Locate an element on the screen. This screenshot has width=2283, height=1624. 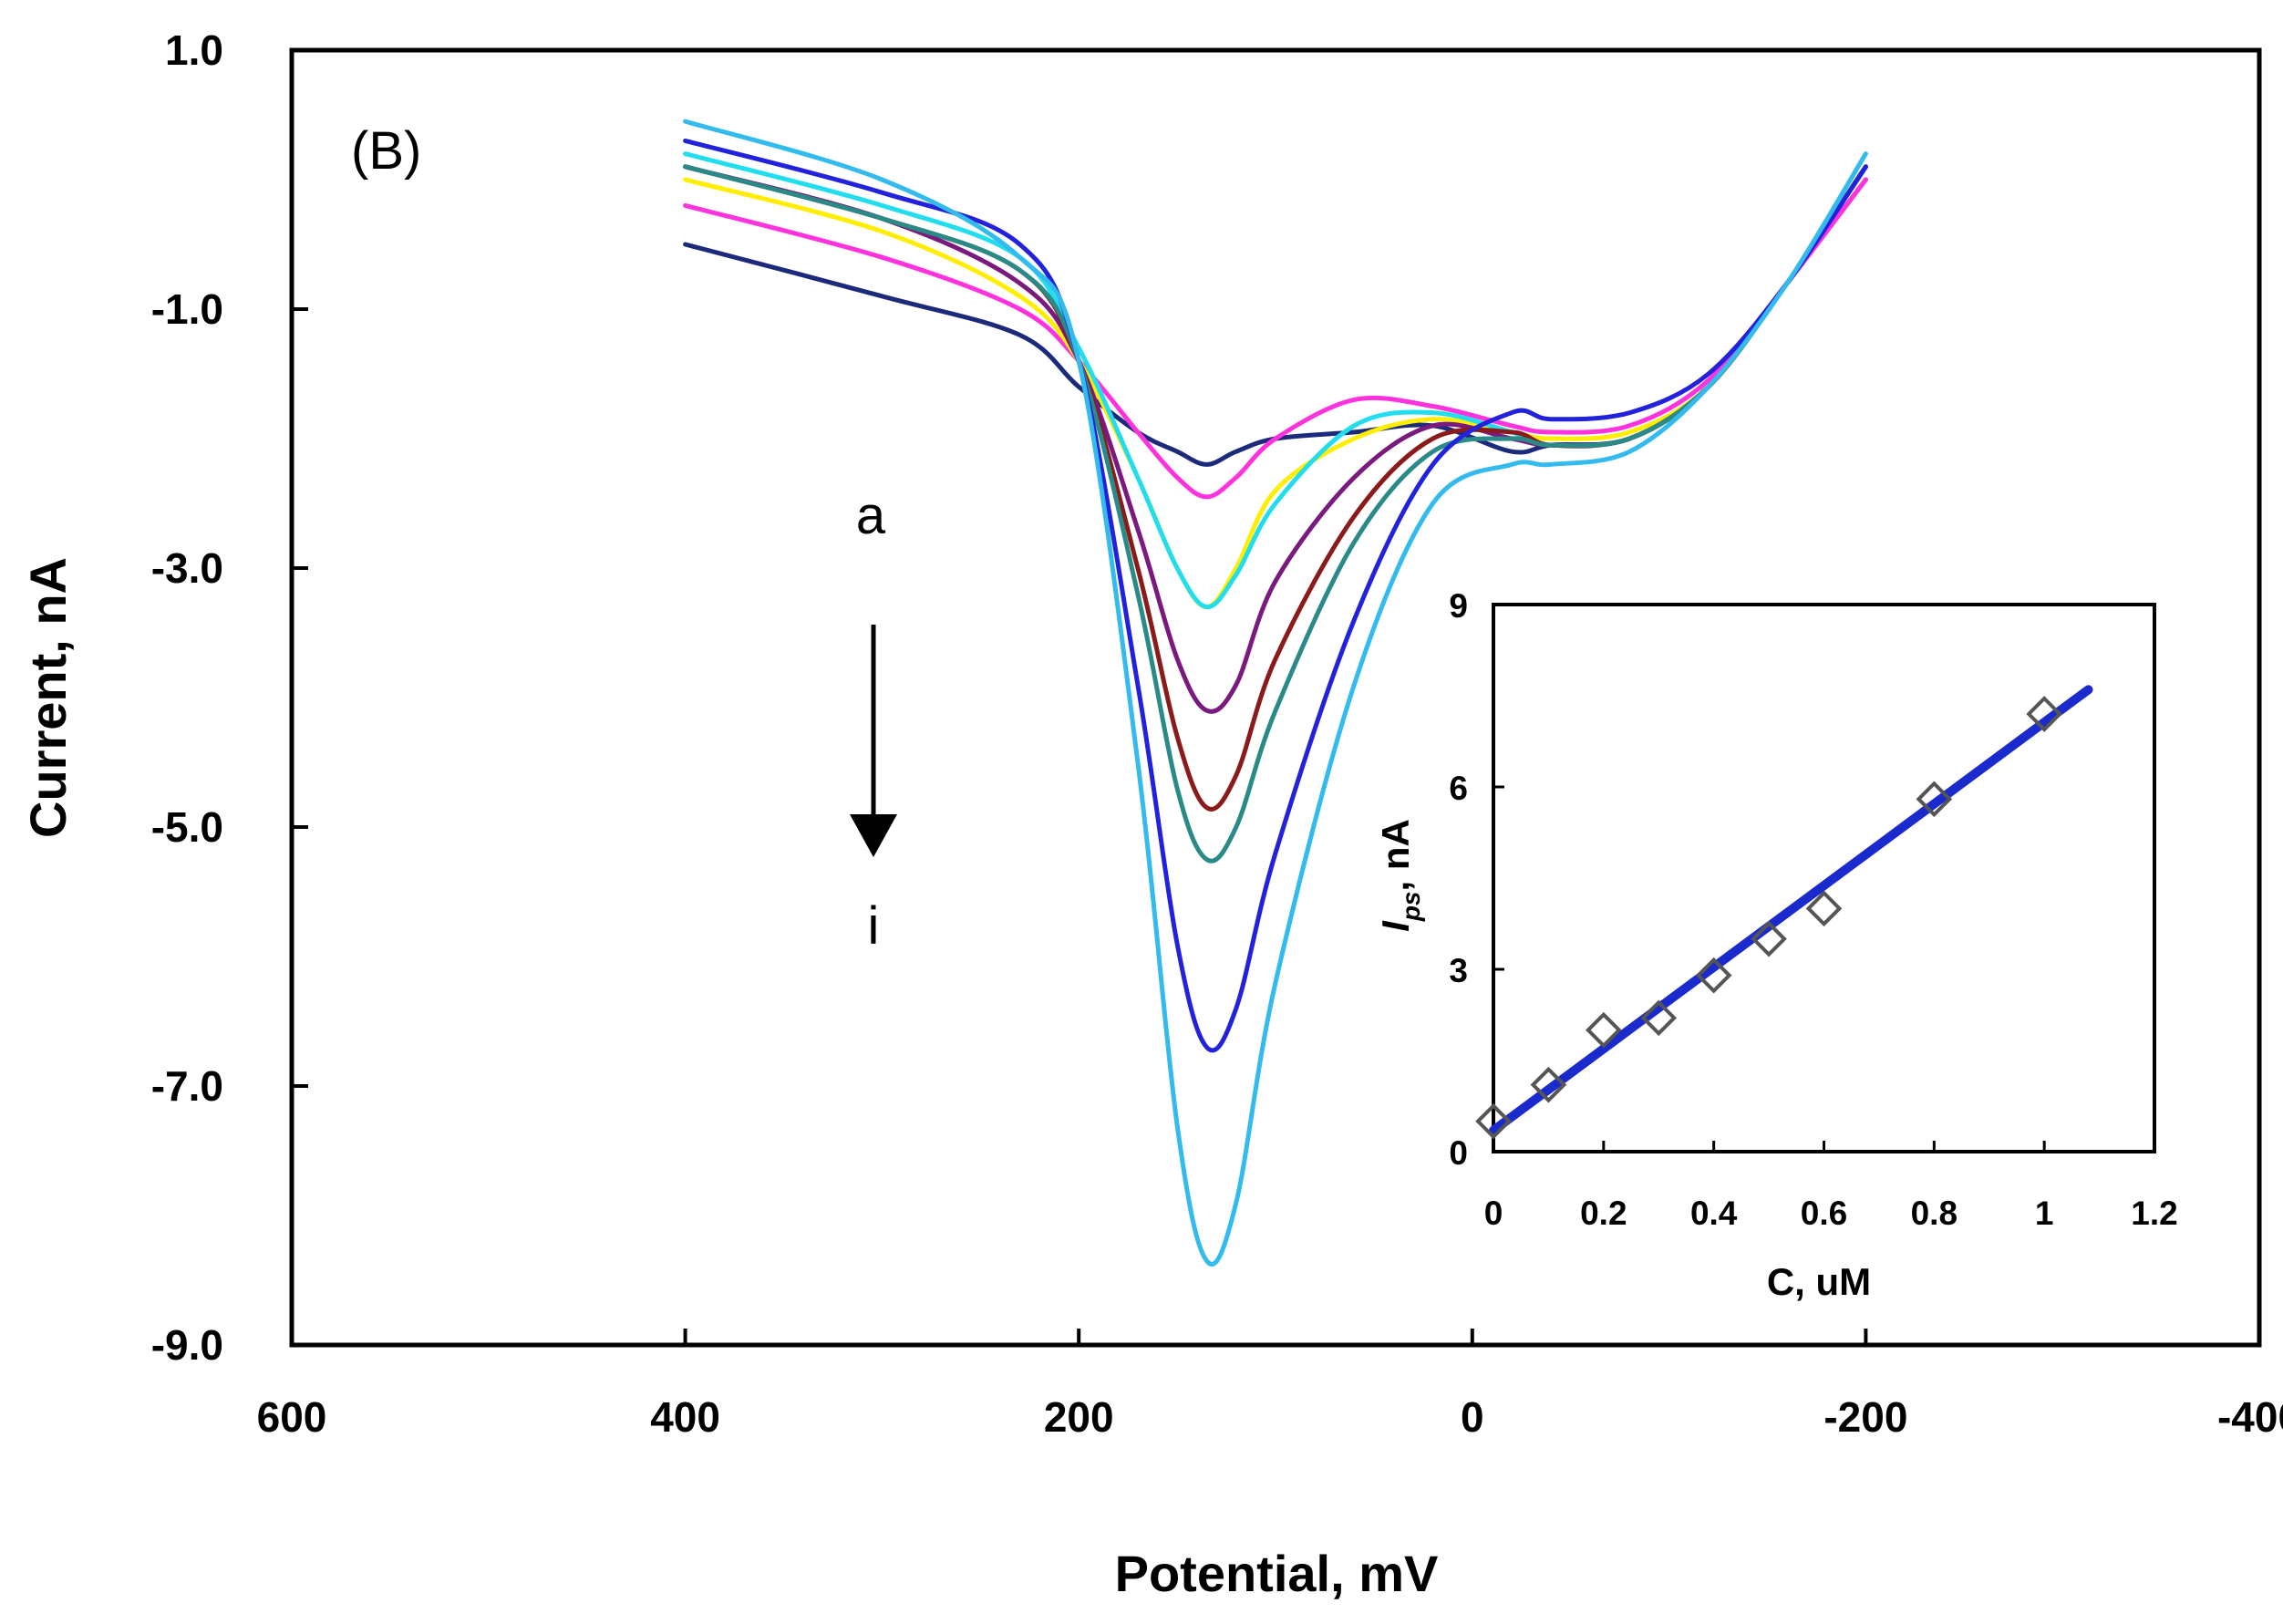
panel-label: (B) is located at coordinates (386, 151).